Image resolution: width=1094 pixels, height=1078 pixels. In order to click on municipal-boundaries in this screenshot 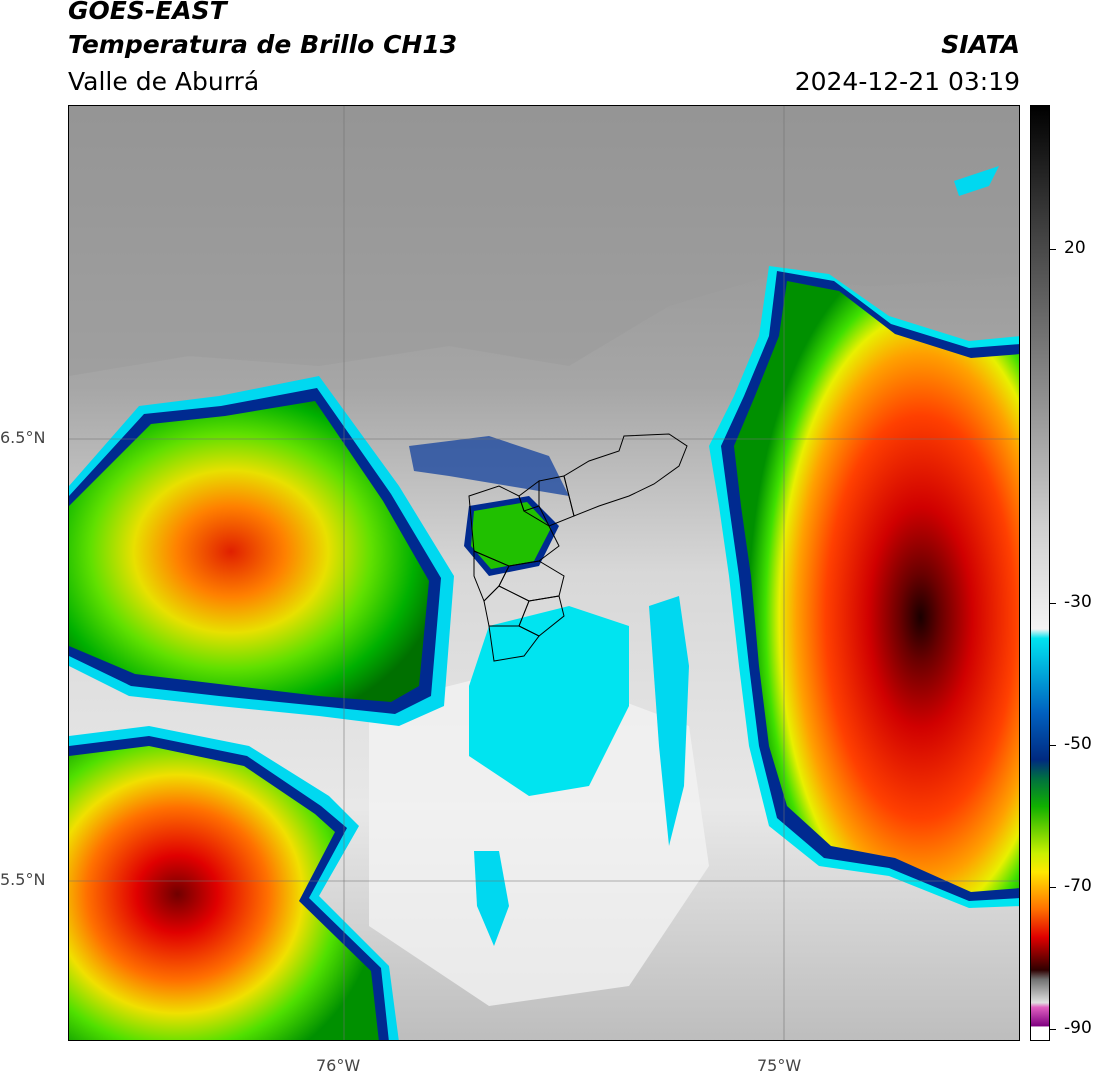, I will do `click(578, 547)`.